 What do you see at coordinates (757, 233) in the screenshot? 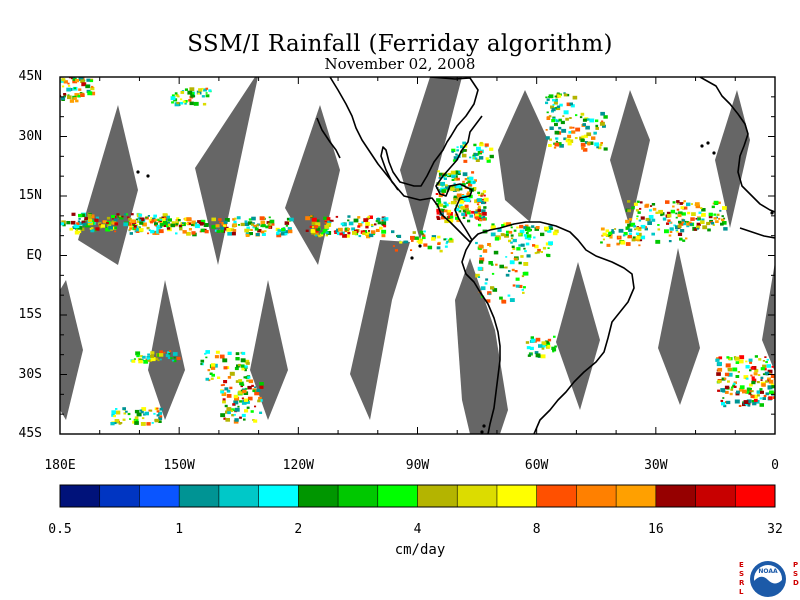
I see `coast-gulf-guinea` at bounding box center [757, 233].